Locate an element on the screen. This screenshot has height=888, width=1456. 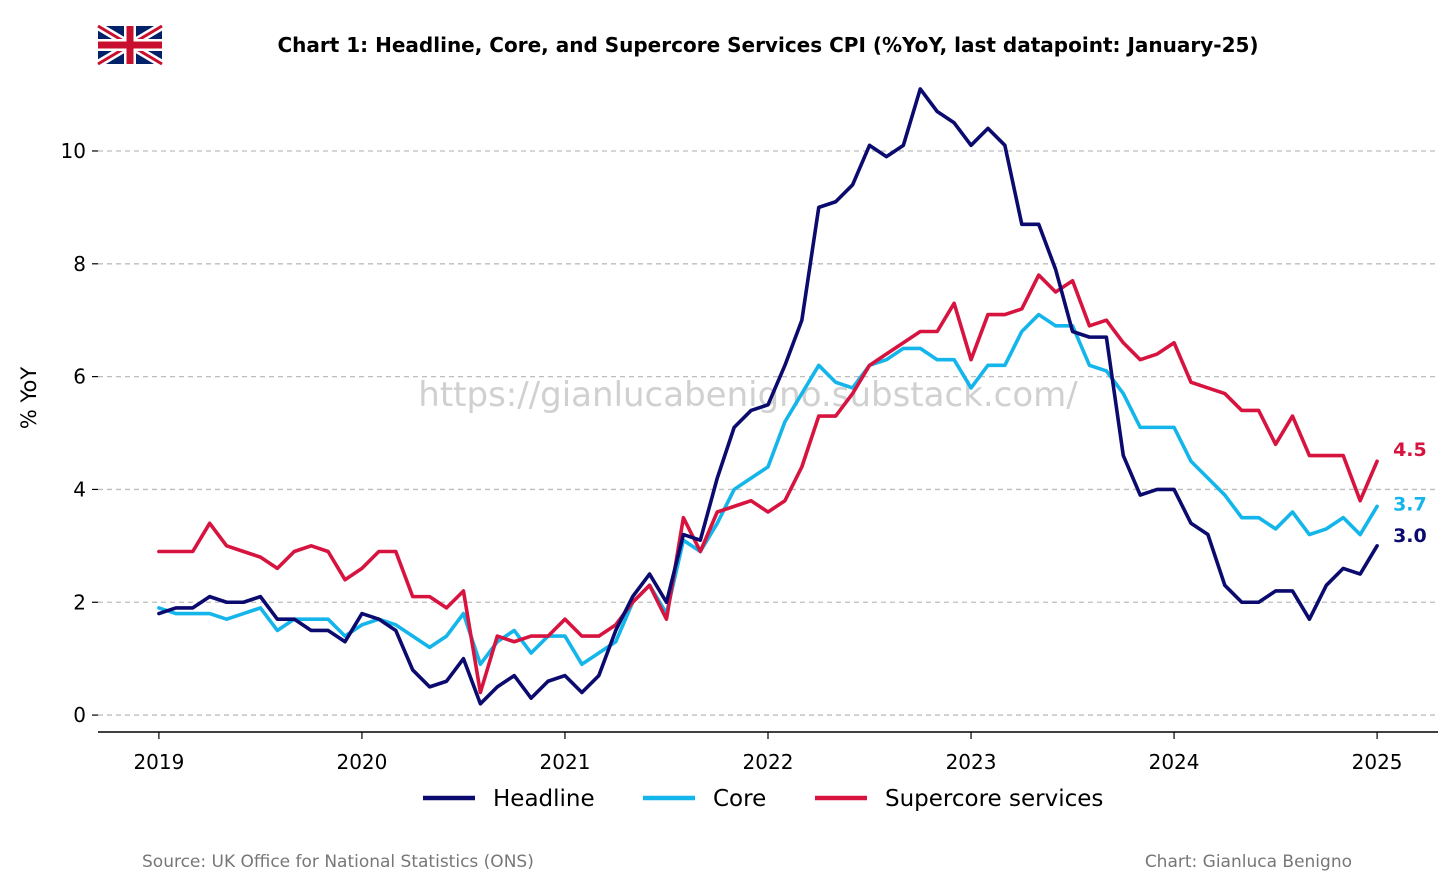
legend-label: Headline is located at coordinates (544, 799).